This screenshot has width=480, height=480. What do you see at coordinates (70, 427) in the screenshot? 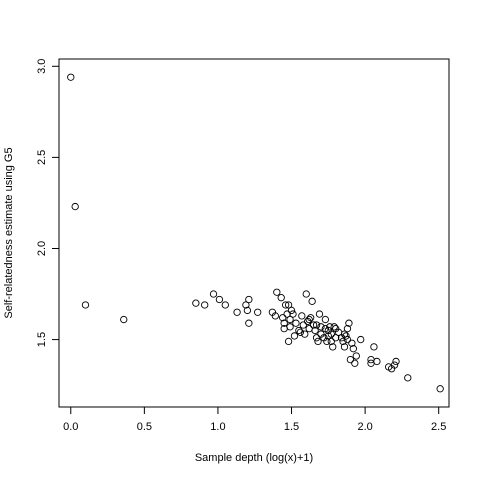
I see `x-tick-label: 0.0` at bounding box center [70, 427].